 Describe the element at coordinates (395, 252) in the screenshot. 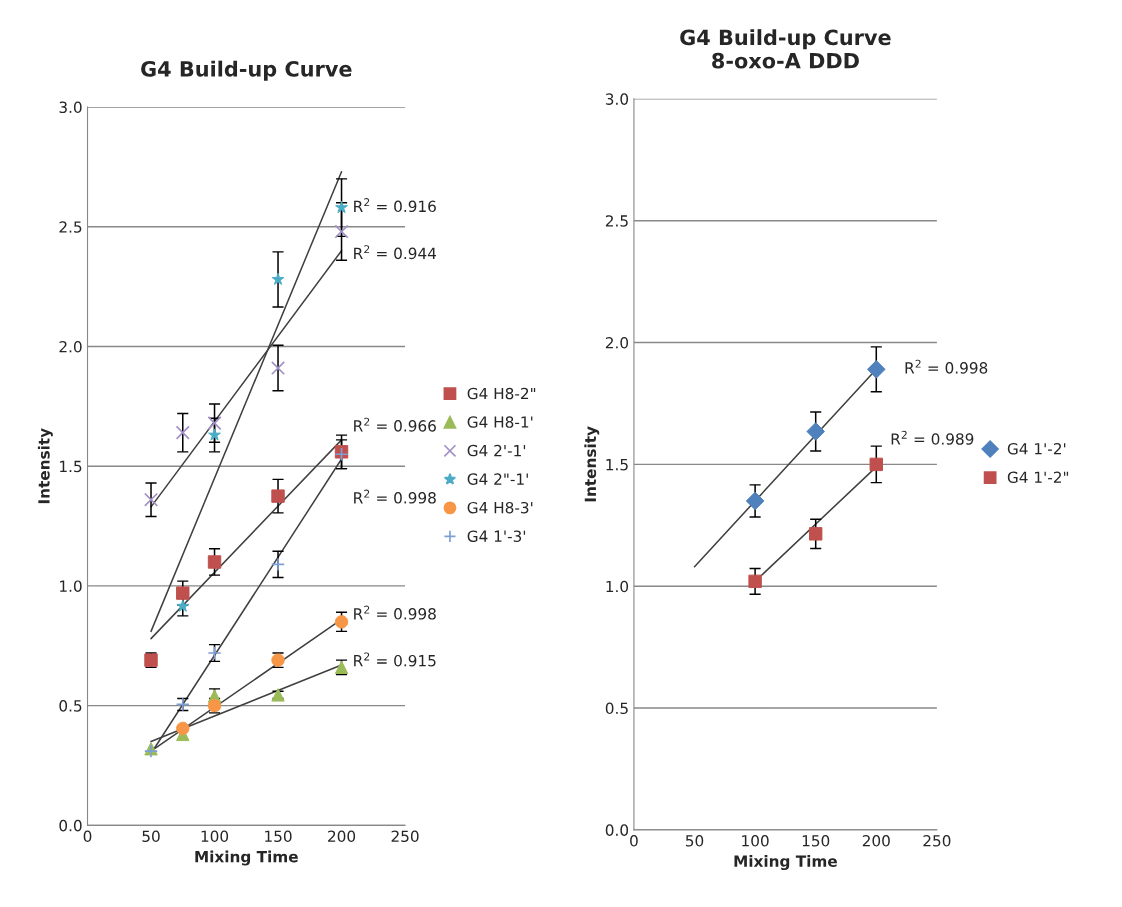

I see `annotation: R$^{2}$ = 0.944` at that location.